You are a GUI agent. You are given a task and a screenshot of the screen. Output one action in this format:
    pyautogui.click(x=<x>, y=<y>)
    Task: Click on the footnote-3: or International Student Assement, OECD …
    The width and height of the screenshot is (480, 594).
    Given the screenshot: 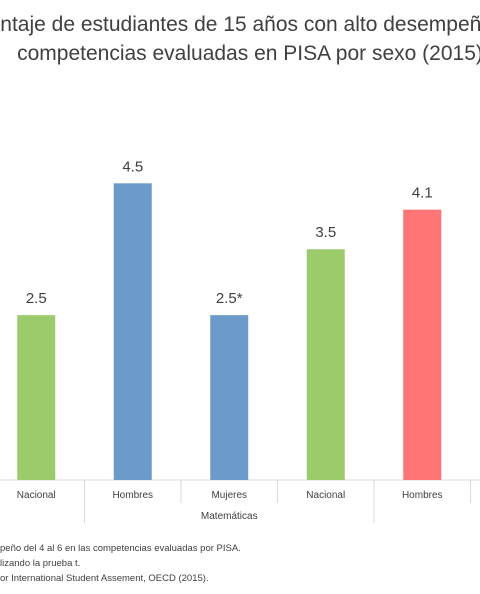 What is the action you would take?
    pyautogui.click(x=104, y=578)
    